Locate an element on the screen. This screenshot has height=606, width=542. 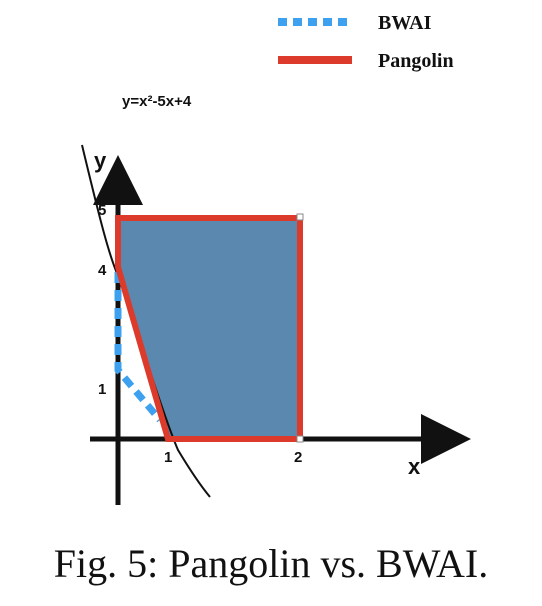
bwai-boundary is located at coordinates (138, 347).